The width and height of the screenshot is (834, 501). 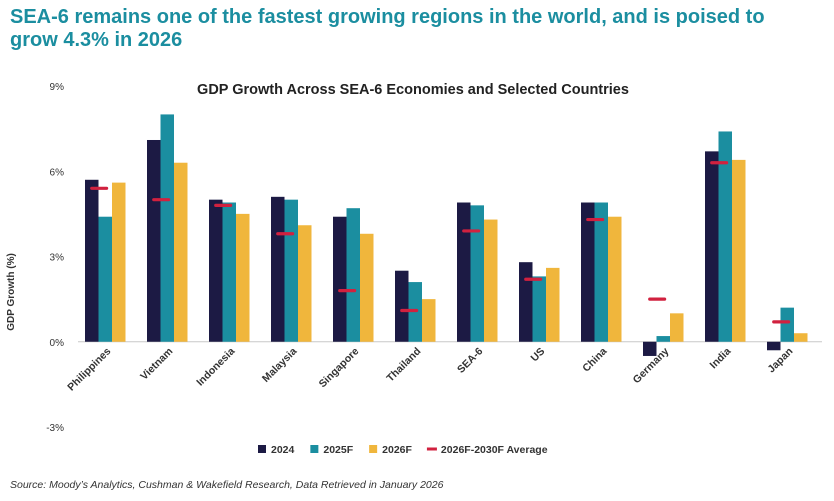 I want to click on bar-malaysia-2025f, so click(x=291, y=270).